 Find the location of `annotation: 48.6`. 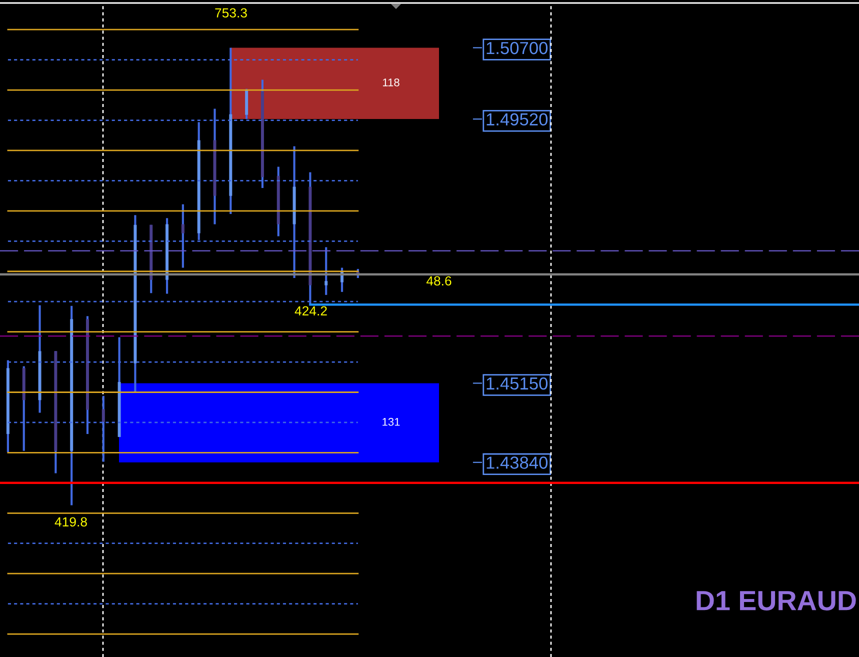

annotation: 48.6 is located at coordinates (439, 281).